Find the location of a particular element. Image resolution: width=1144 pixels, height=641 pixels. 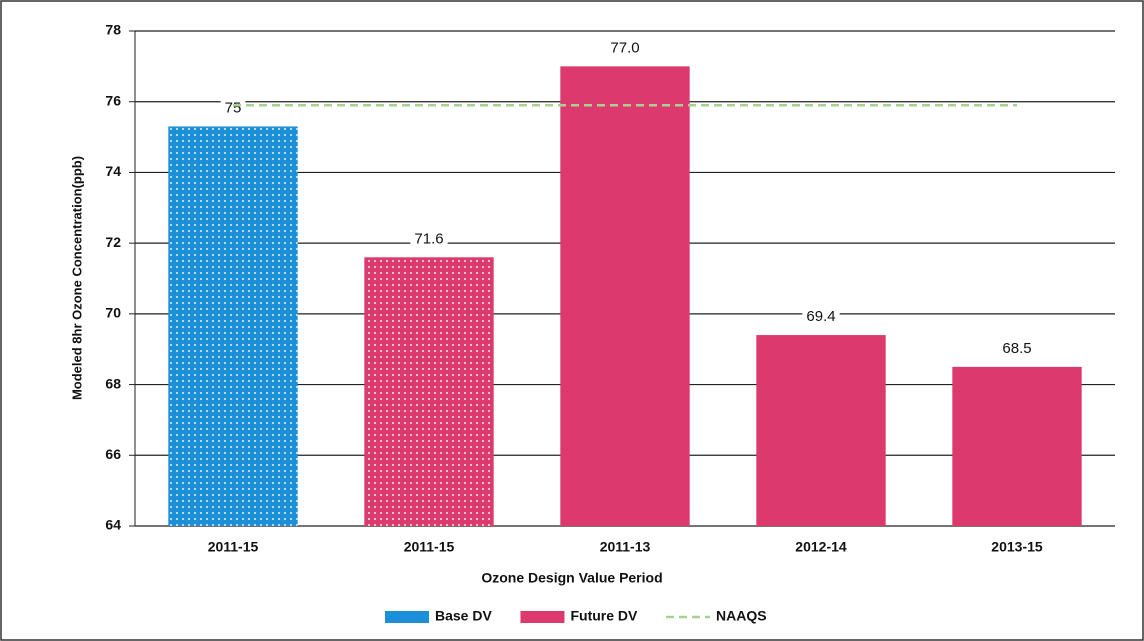

data-label: 75 is located at coordinates (233, 107).